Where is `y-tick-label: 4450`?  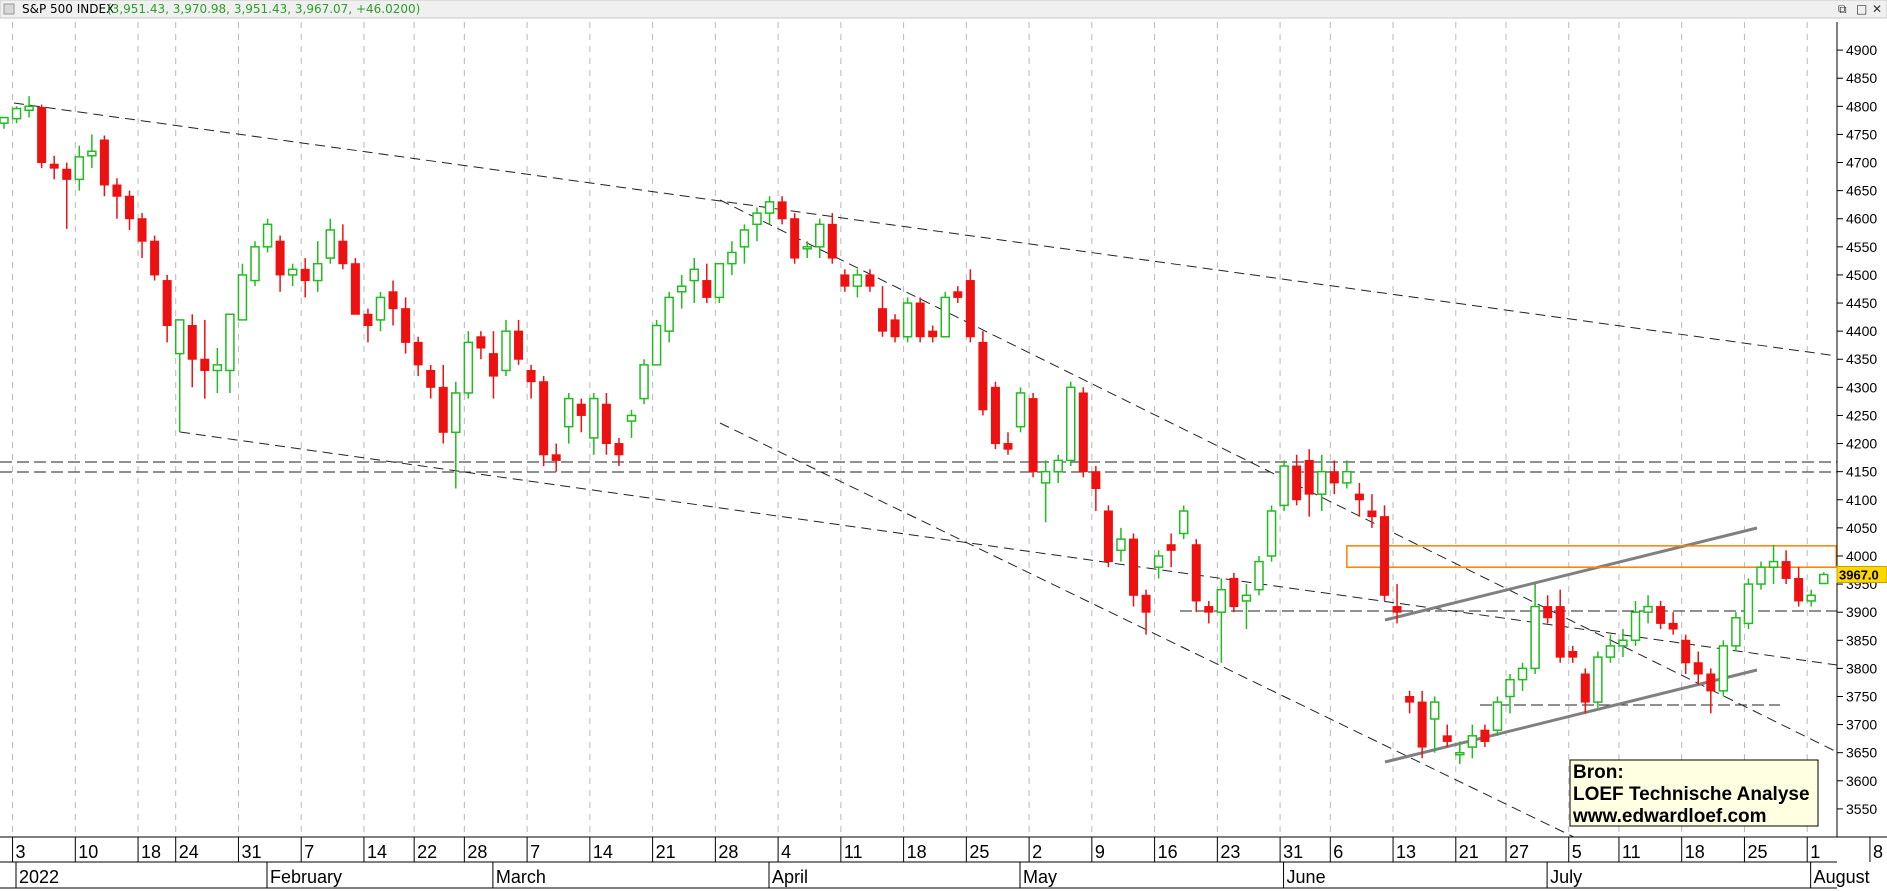 y-tick-label: 4450 is located at coordinates (1861, 303).